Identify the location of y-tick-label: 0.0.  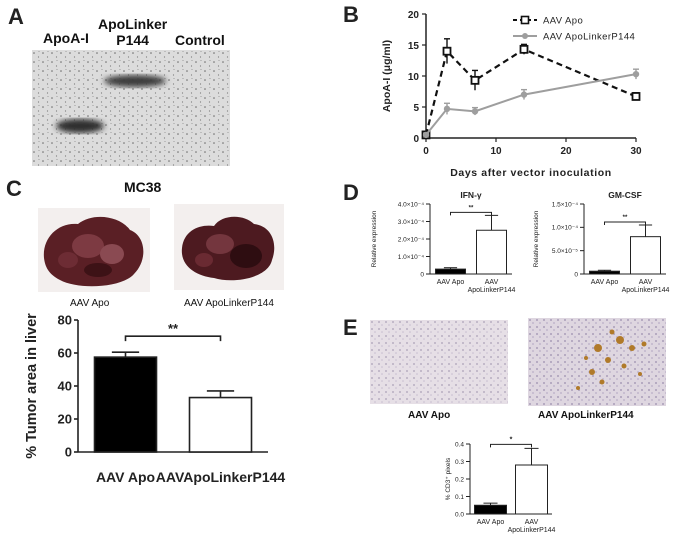
(459, 514).